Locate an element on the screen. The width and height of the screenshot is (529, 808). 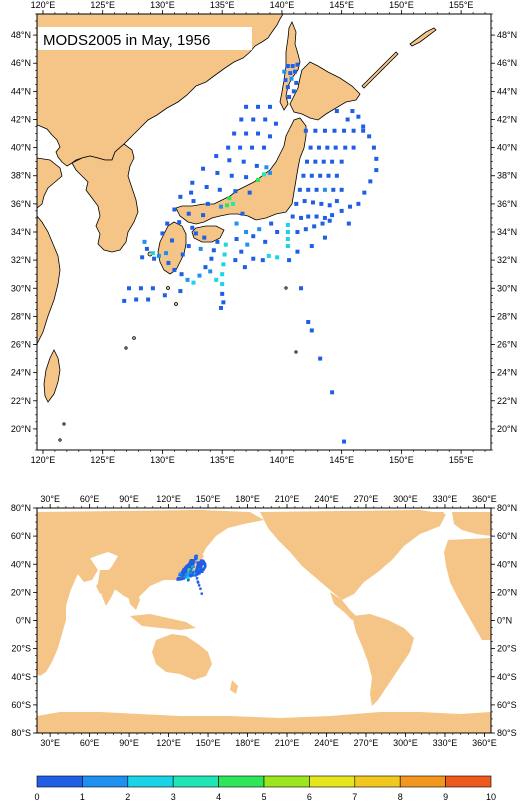
lon-label-top: 30°E is located at coordinates (50, 499).